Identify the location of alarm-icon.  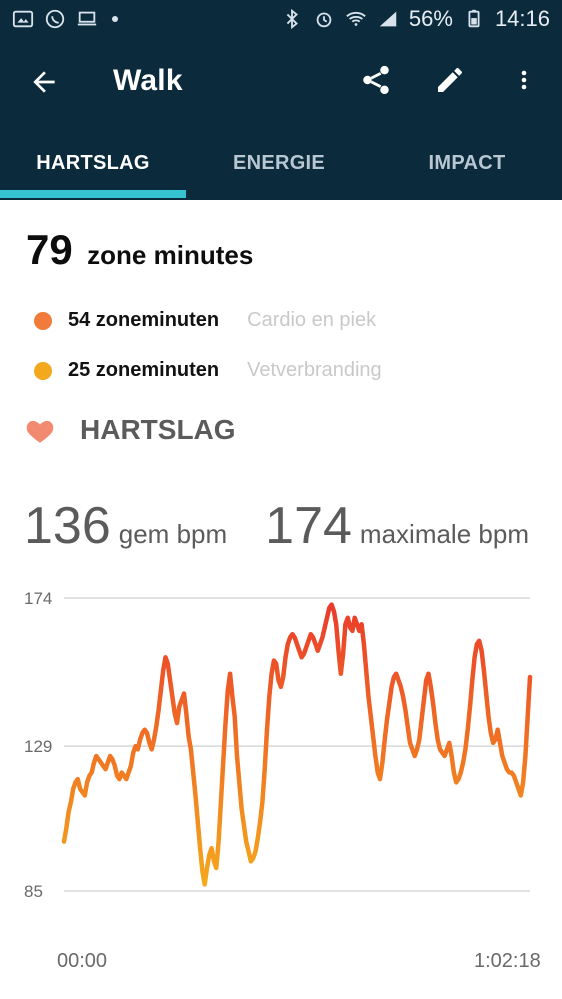
(324, 20).